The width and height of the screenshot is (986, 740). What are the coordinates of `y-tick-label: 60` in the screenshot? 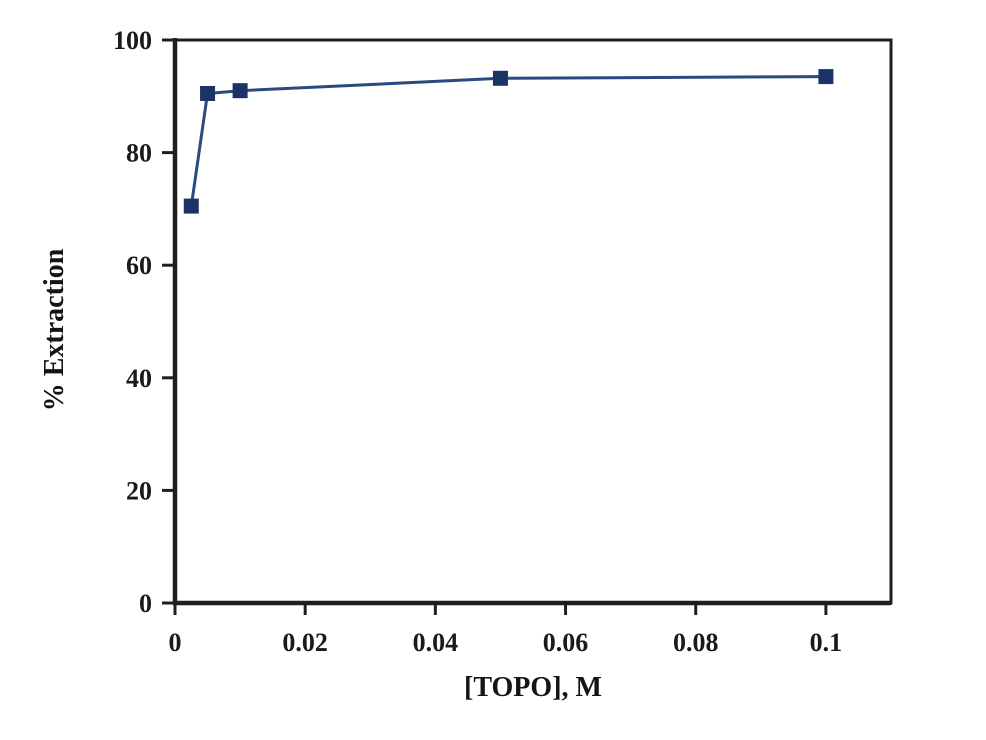 It's located at (139, 265).